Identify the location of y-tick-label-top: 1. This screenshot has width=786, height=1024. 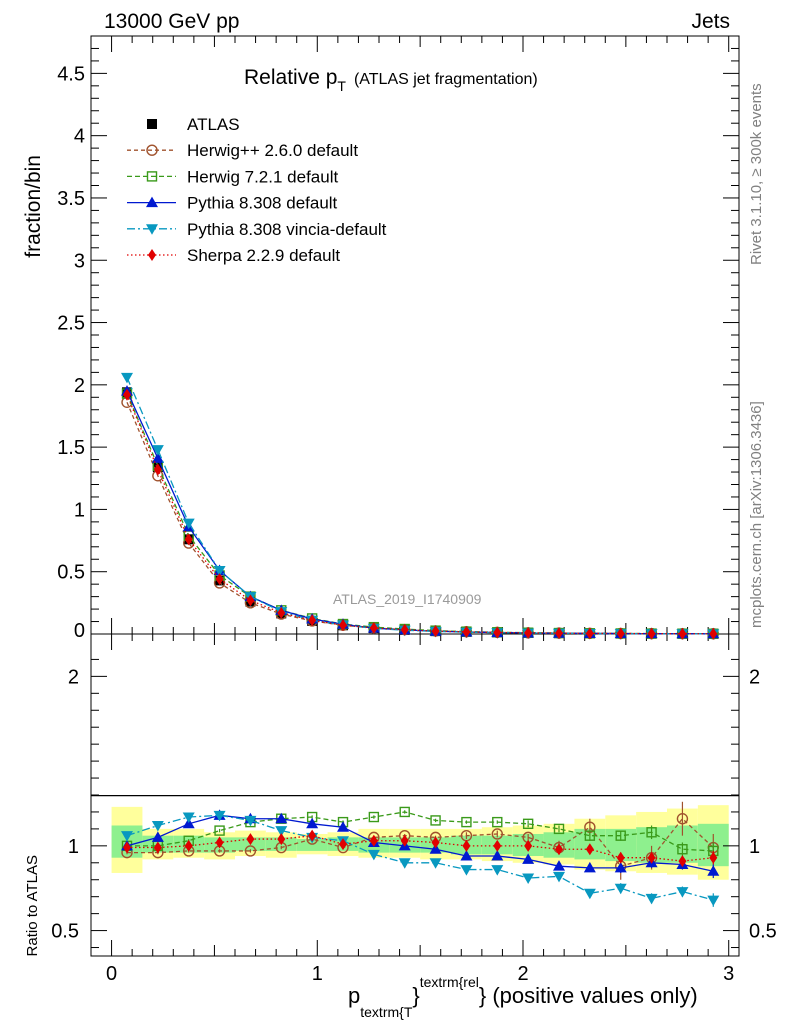
(79, 510).